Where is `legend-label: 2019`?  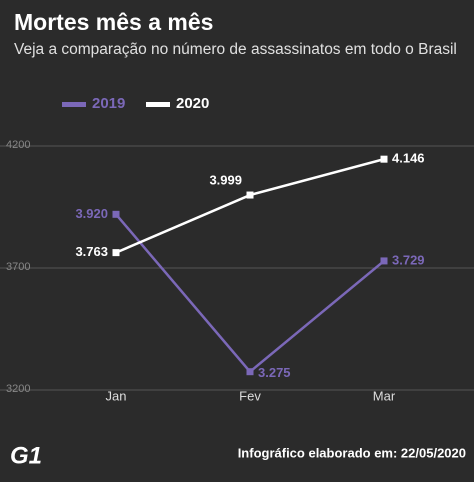
legend-label: 2019 is located at coordinates (108, 103).